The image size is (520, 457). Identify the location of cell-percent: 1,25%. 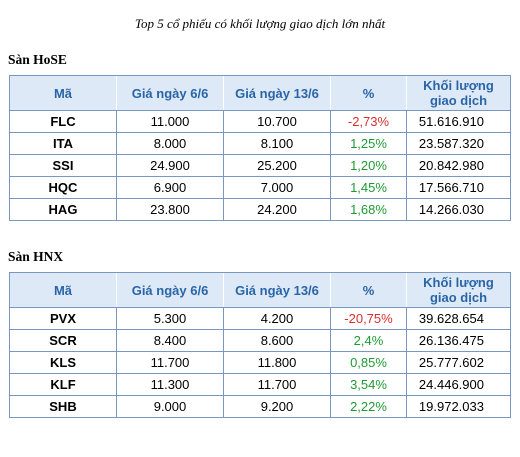
(368, 143).